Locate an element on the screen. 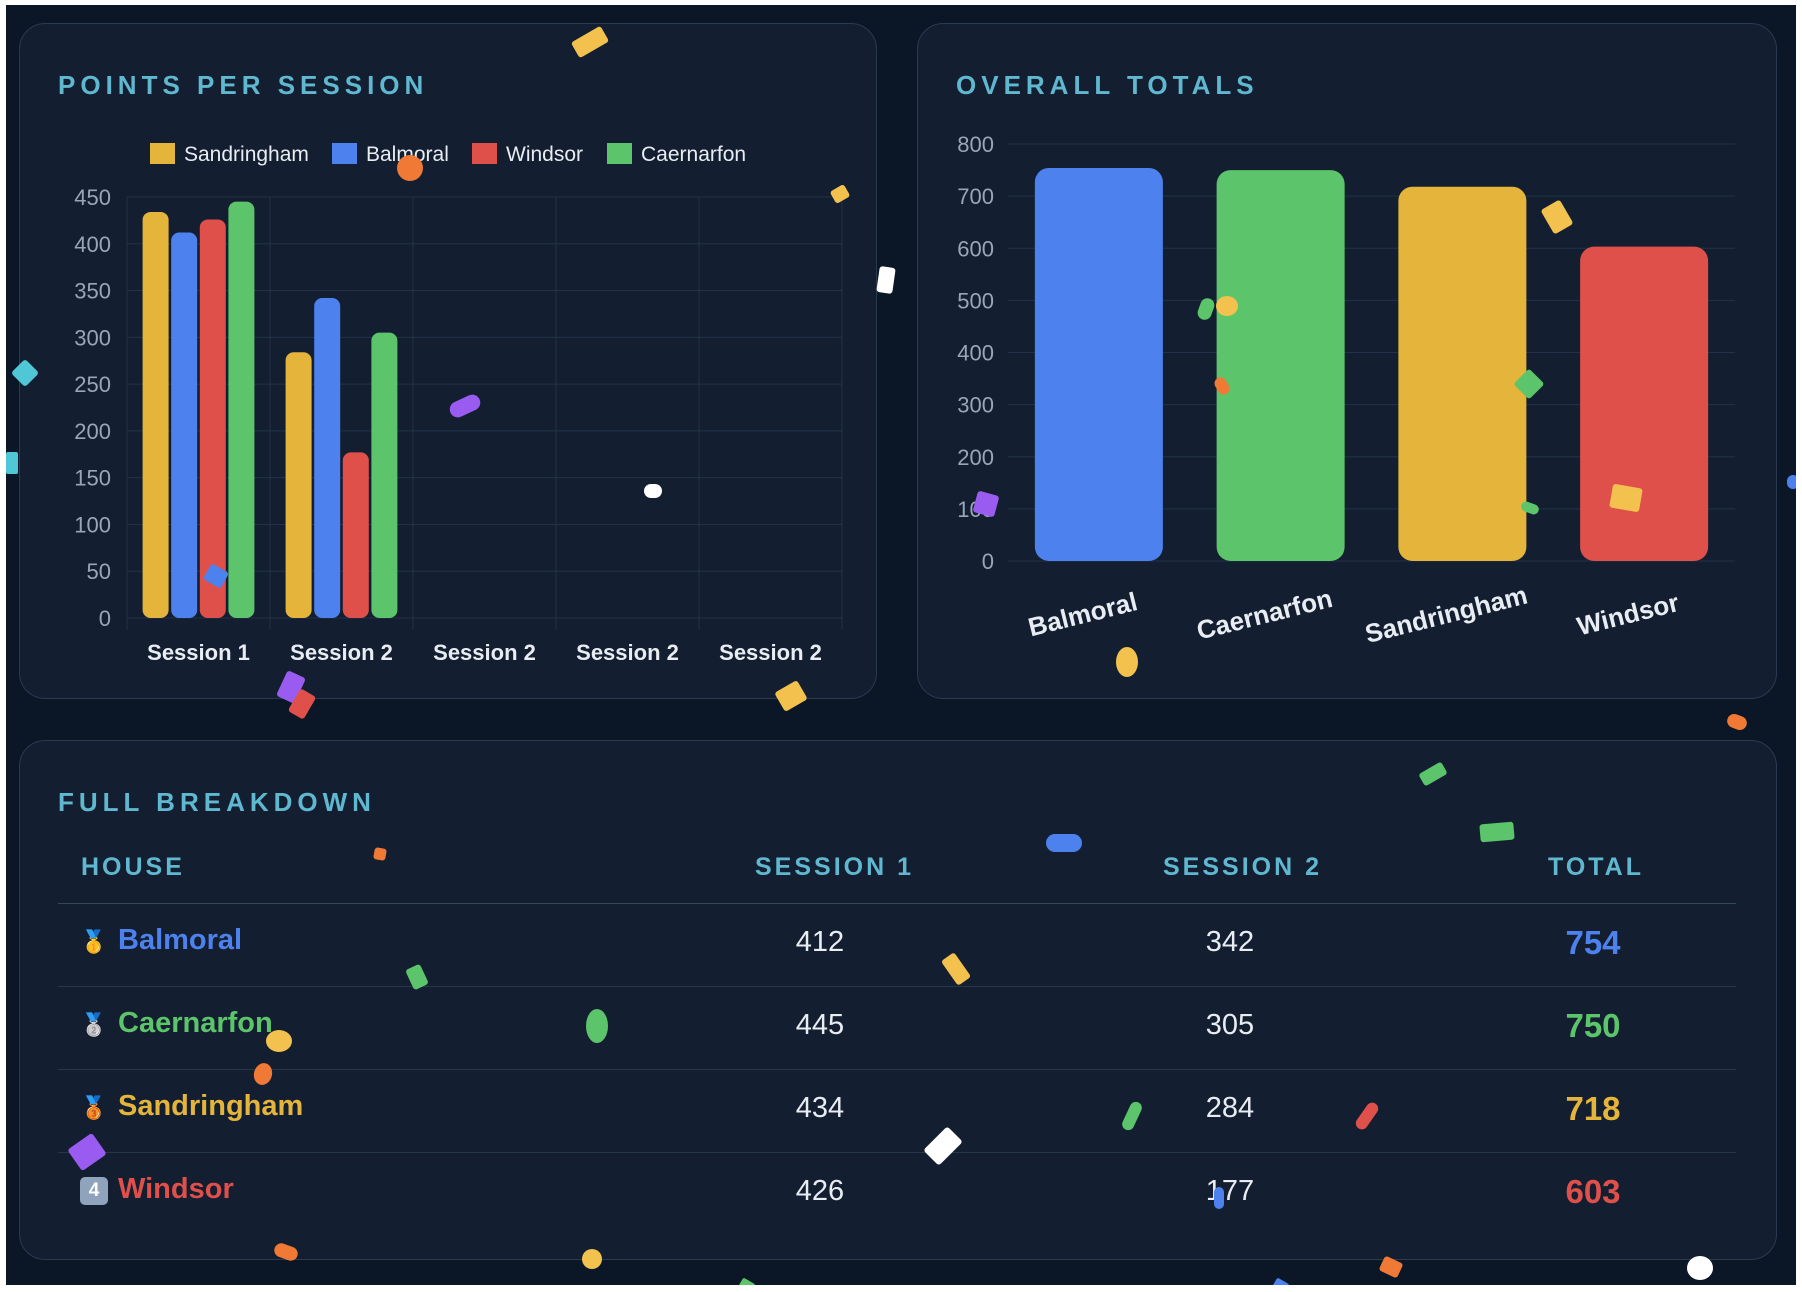 The image size is (1802, 1292). legend-label: Windsor is located at coordinates (544, 154).